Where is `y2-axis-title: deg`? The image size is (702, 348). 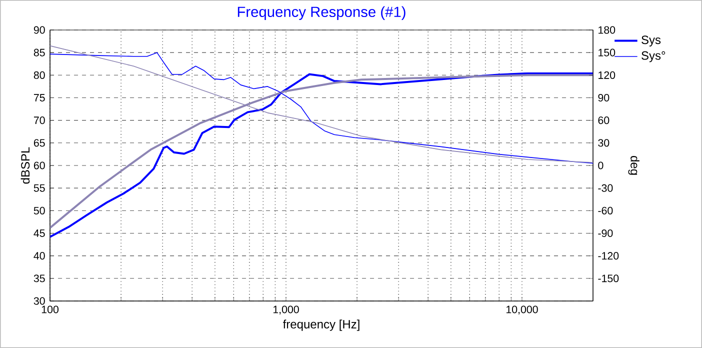 y2-axis-title: deg is located at coordinates (634, 165).